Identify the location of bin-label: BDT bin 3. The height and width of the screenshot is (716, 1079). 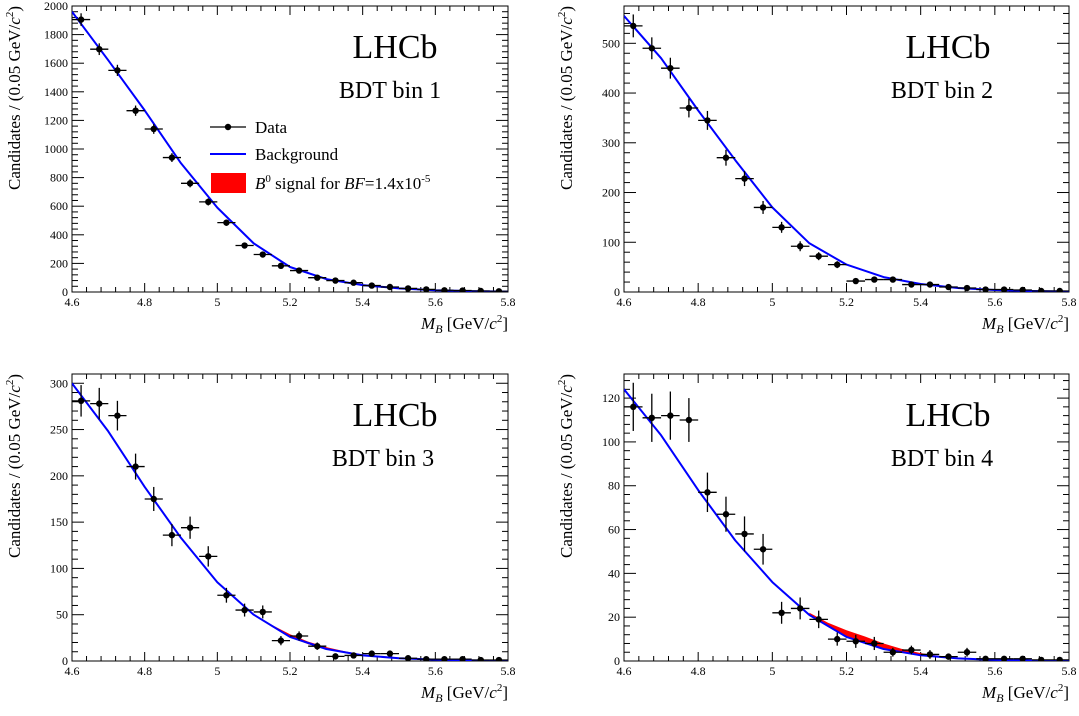
(383, 459).